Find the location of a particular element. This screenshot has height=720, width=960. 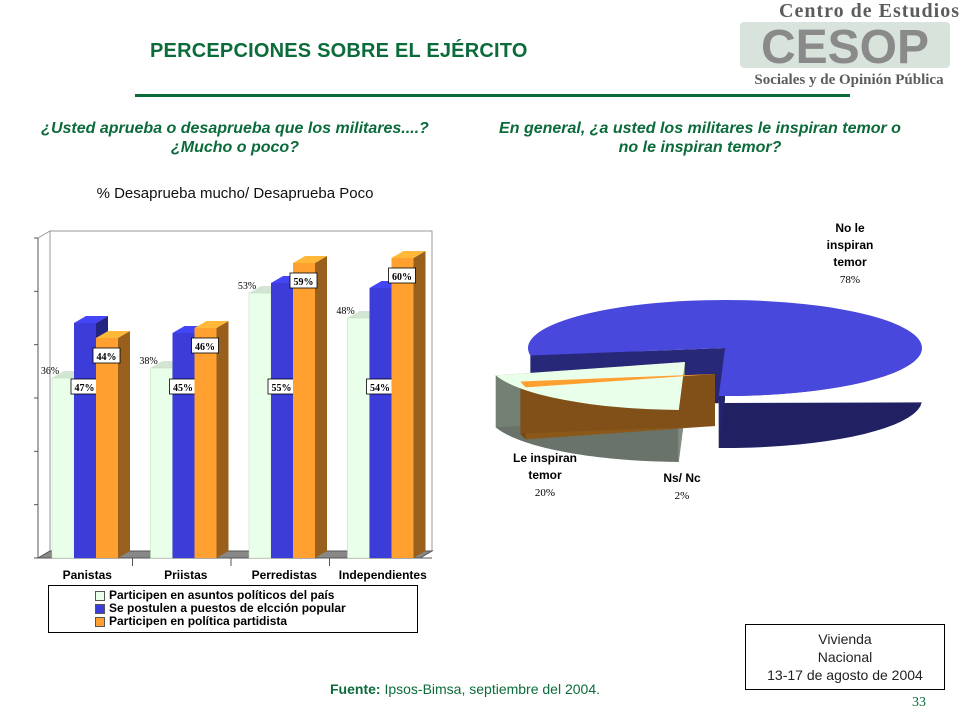

bar-data-label: 38% is located at coordinates (148, 361).